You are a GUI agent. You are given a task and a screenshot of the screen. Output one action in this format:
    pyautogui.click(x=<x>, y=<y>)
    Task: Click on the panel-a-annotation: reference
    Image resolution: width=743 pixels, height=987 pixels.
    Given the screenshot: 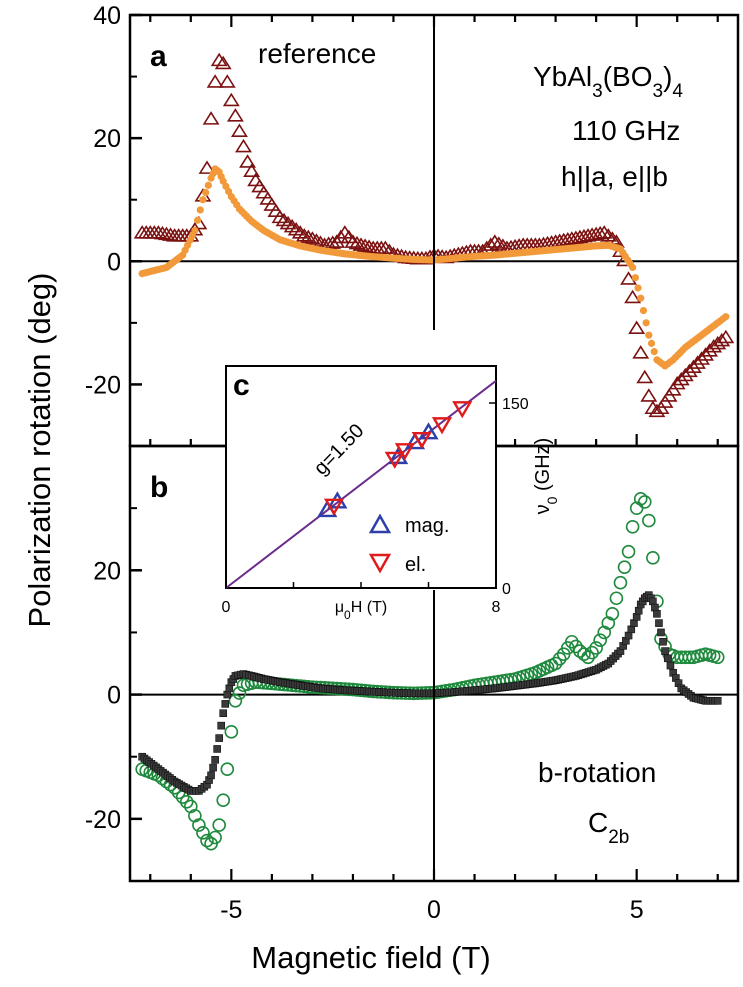 What is the action you would take?
    pyautogui.click(x=317, y=53)
    